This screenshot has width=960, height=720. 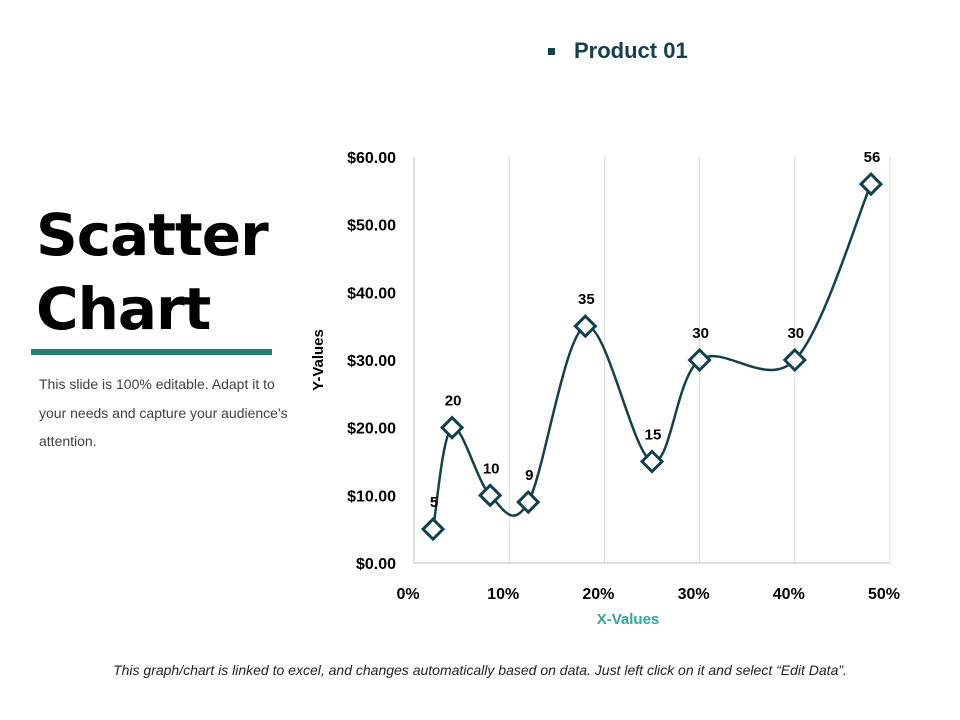 What do you see at coordinates (598, 594) in the screenshot?
I see `x-tick-label: 20%` at bounding box center [598, 594].